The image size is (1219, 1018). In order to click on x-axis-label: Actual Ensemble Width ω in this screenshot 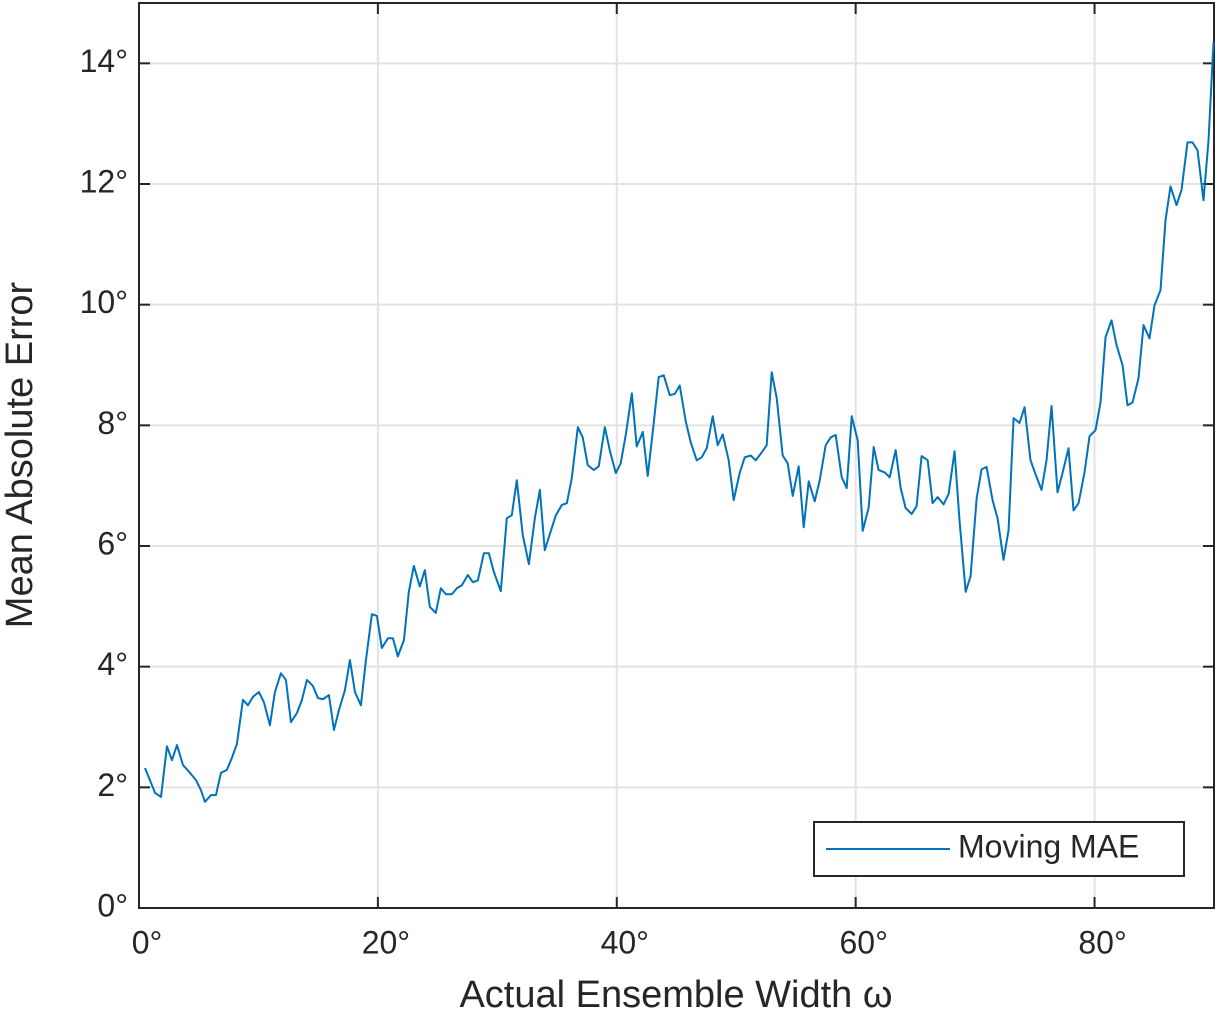, I will do `click(675, 995)`.